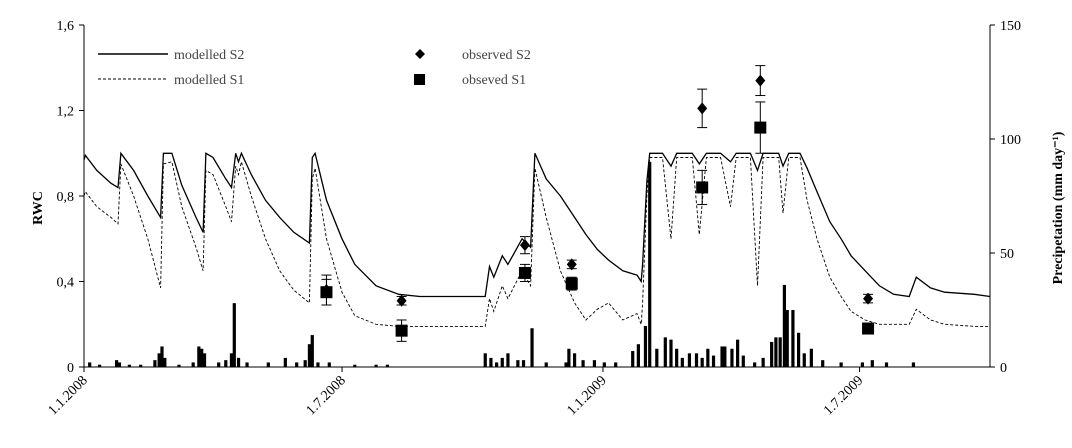 This screenshot has width=1072, height=448. I want to click on x-tick-label: 1.7.2008, so click(326, 395).